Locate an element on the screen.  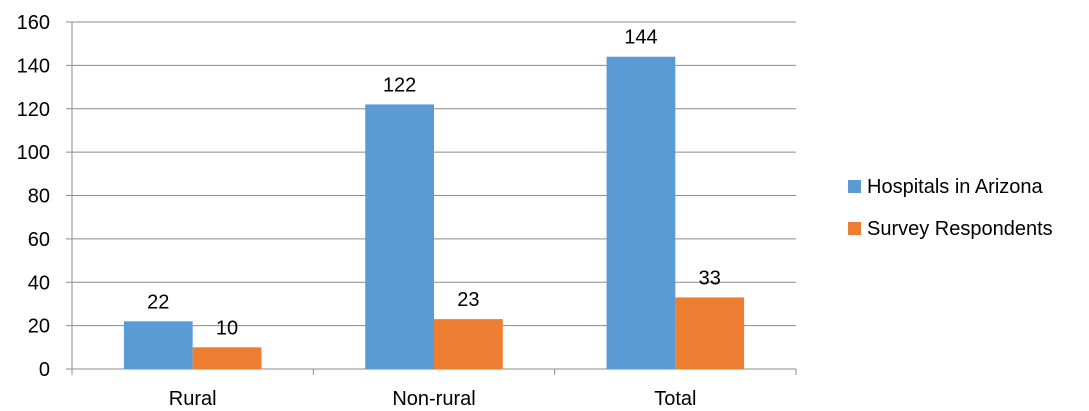
x-category-labels: Rural Non-rural Total is located at coordinates (433, 399).